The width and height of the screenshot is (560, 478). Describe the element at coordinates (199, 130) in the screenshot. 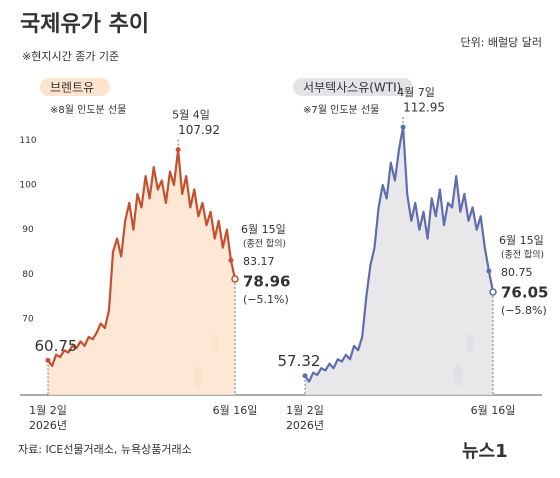

I see `peak-value: 107.92` at that location.